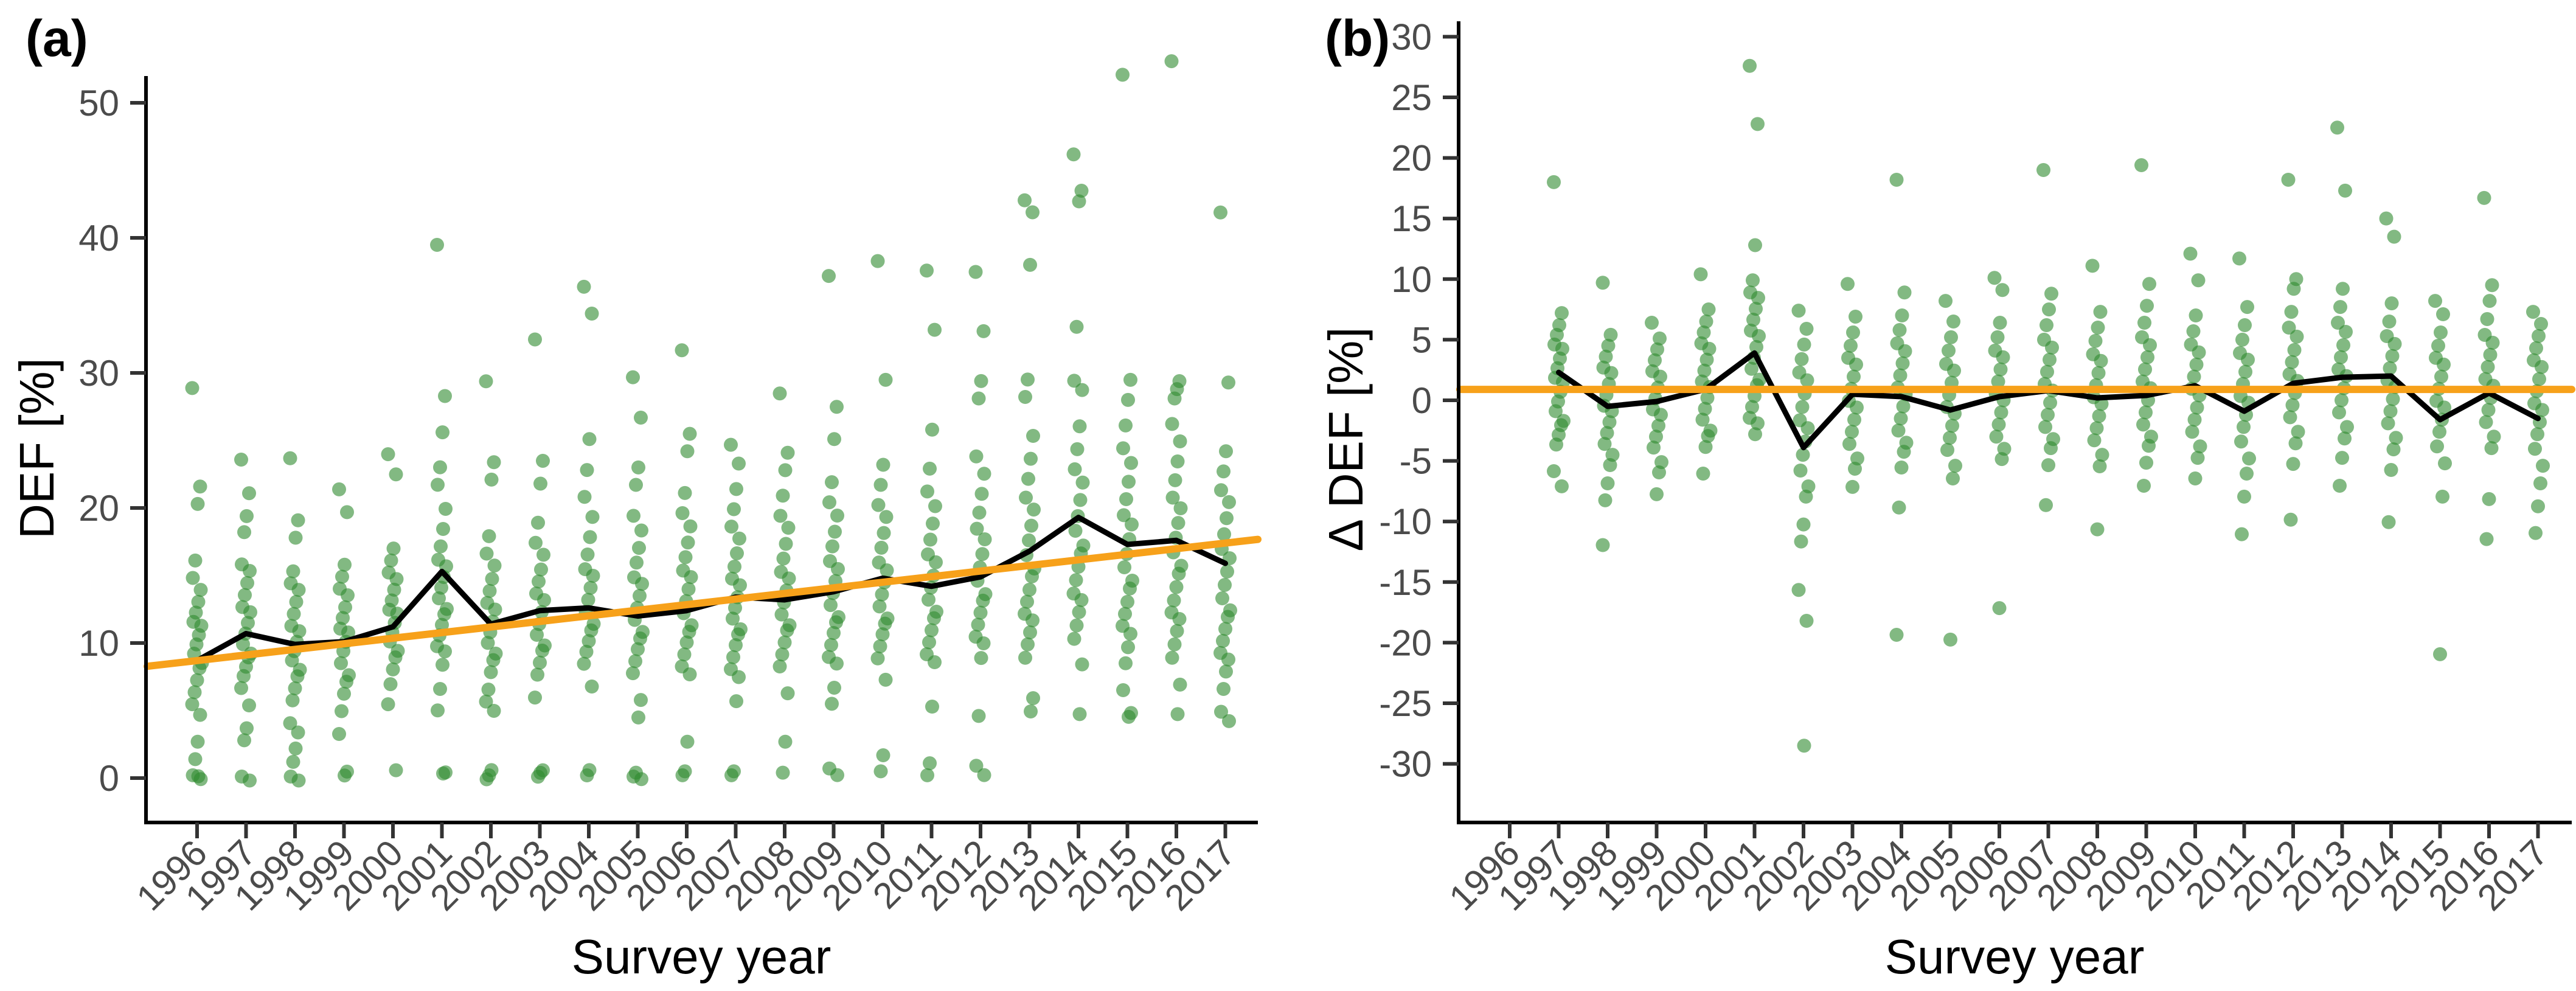 The width and height of the screenshot is (2576, 991). I want to click on panel-a-y-tick-label: 50, so click(98, 103).